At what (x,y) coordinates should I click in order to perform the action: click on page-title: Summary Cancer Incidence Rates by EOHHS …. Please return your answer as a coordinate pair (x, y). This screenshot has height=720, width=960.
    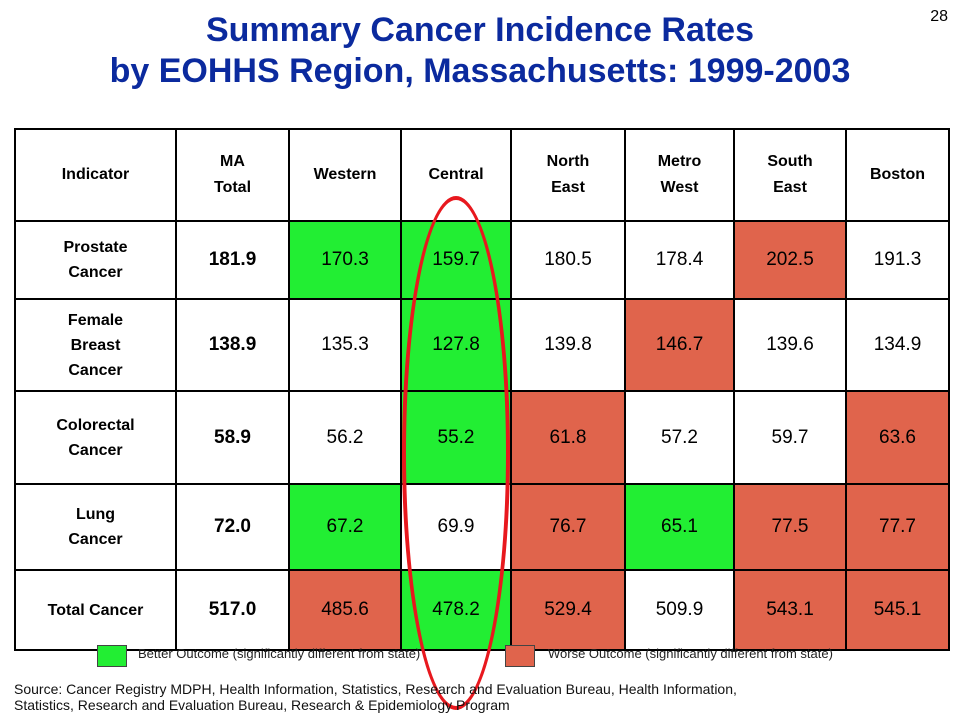
    Looking at the image, I should click on (480, 51).